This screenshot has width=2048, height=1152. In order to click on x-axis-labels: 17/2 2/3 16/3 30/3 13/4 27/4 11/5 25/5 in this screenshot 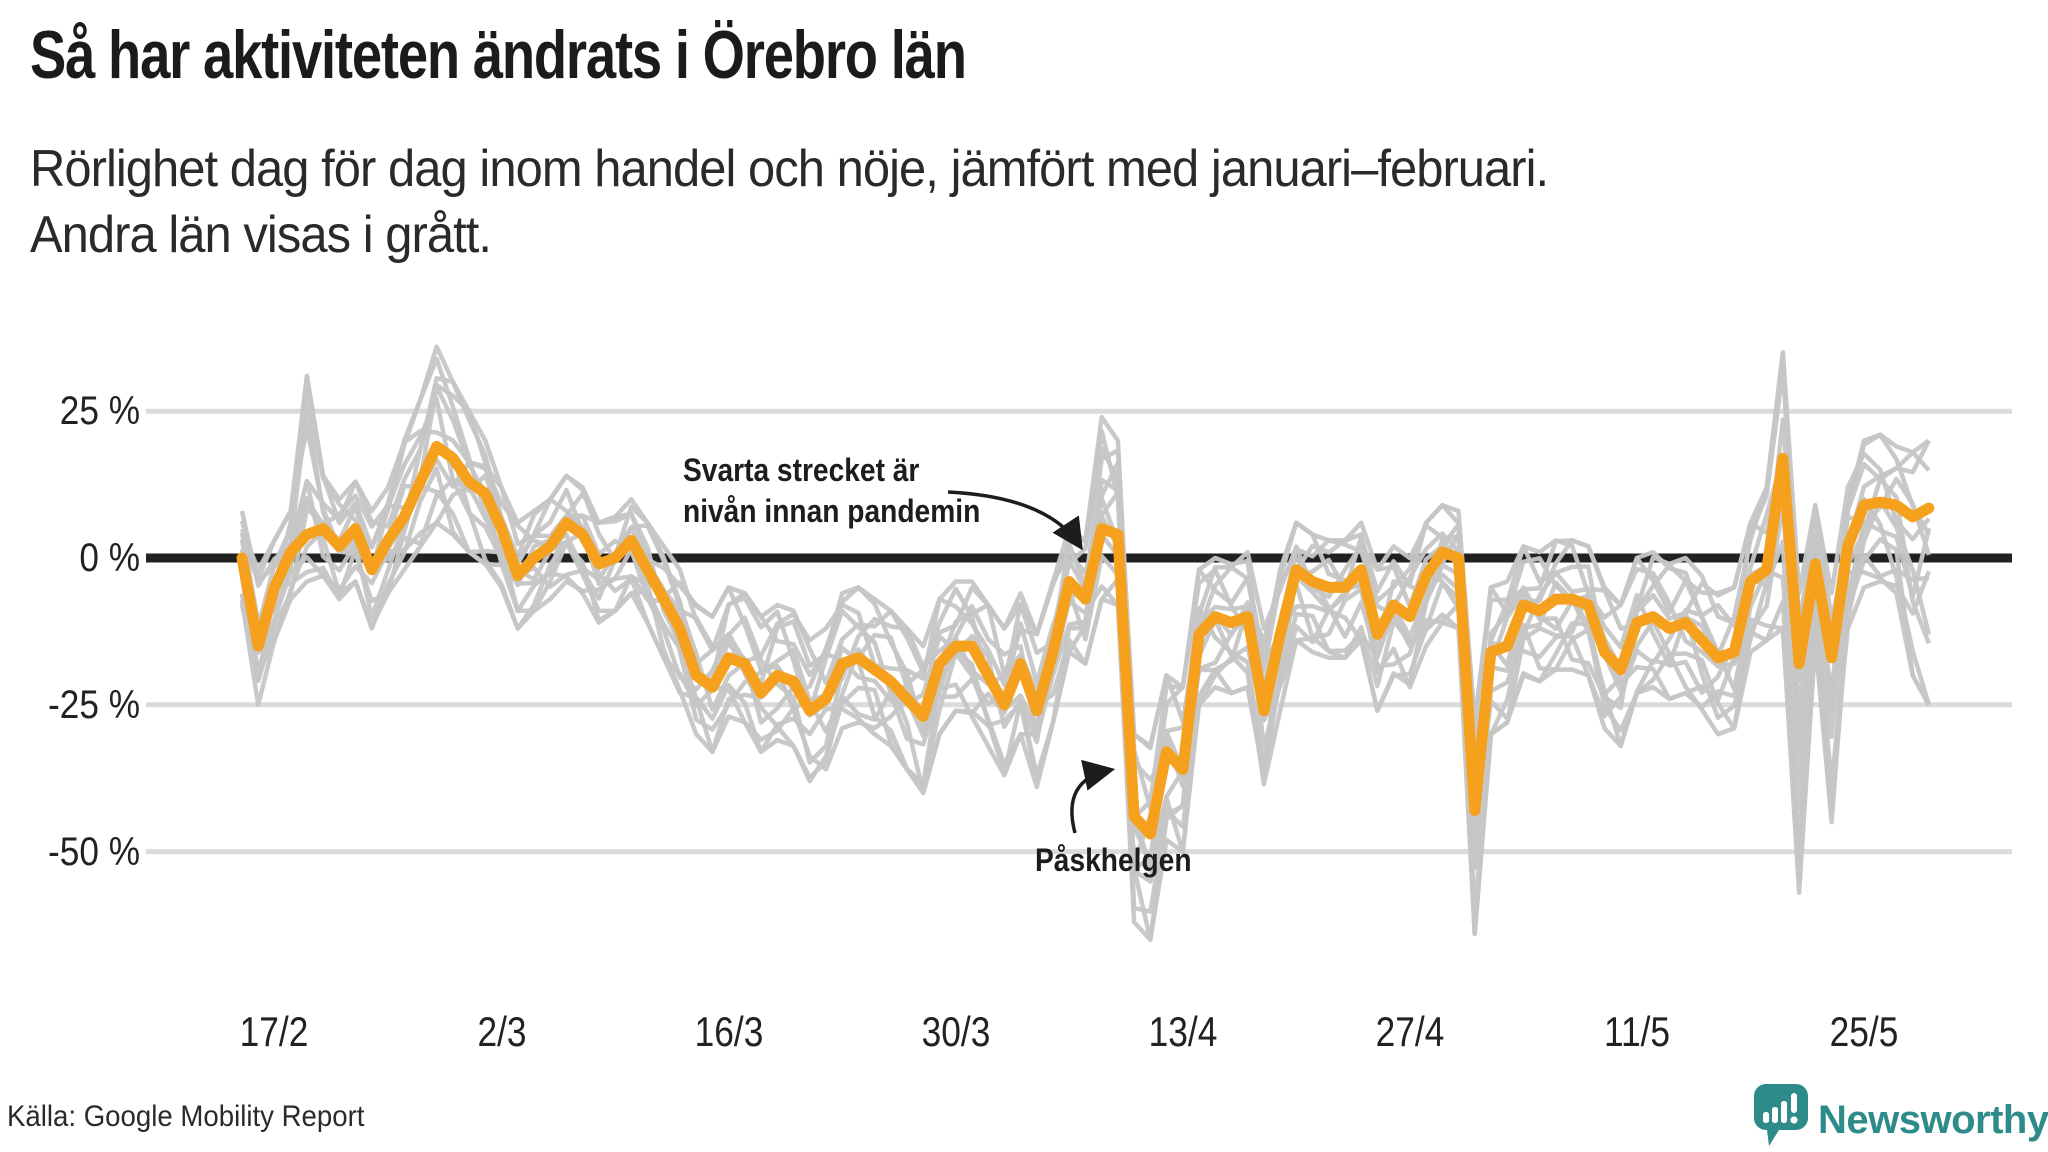, I will do `click(1024, 1038)`.